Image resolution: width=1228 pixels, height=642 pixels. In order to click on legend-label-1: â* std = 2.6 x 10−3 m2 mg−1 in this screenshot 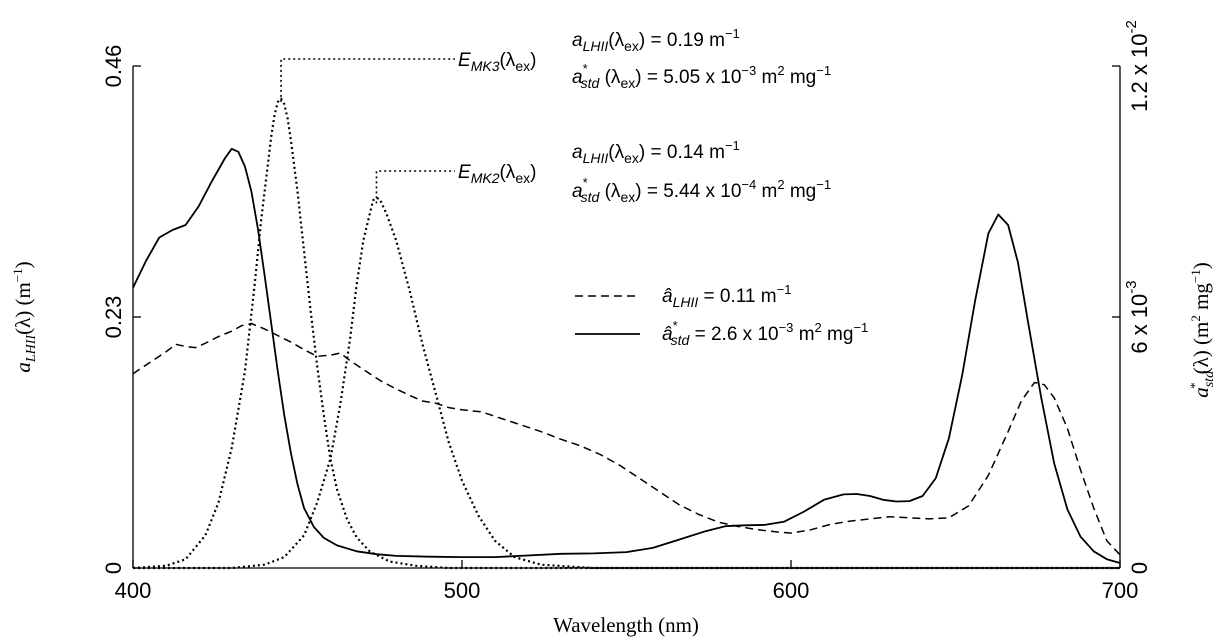, I will do `click(765, 333)`.